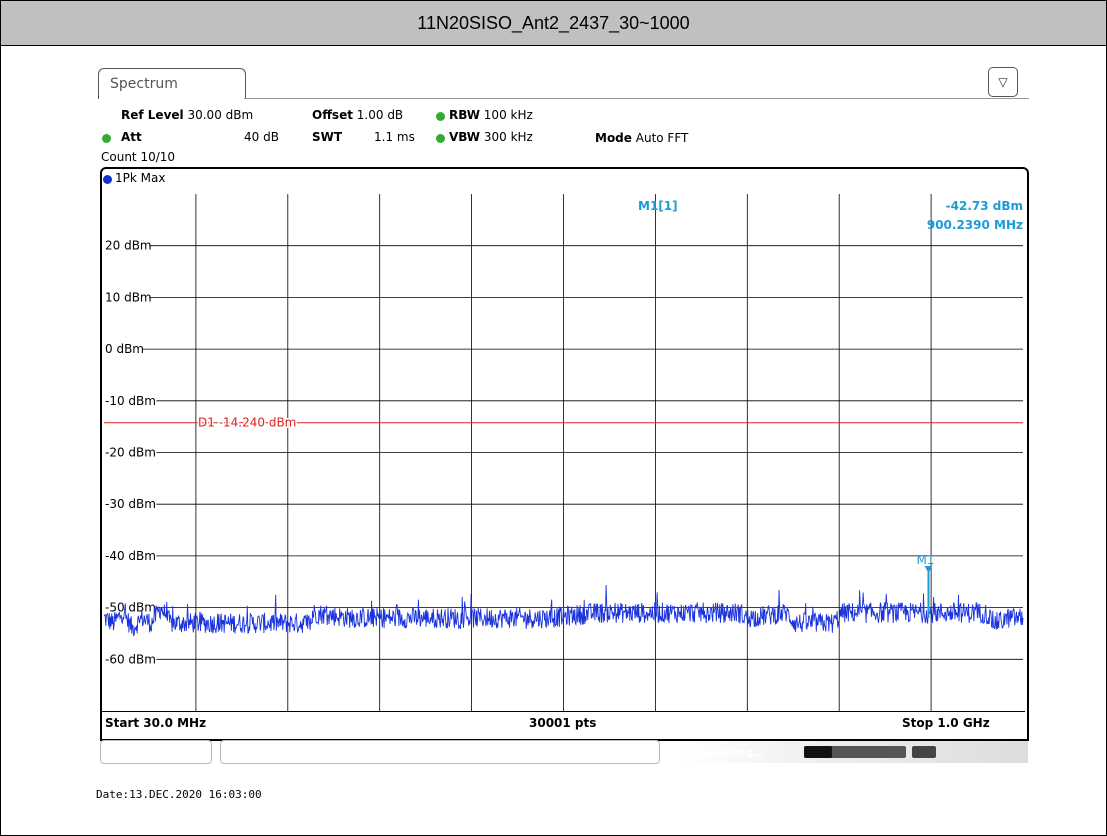  What do you see at coordinates (975, 225) in the screenshot?
I see `marker-readout-frequency: 900.2390 MHz` at bounding box center [975, 225].